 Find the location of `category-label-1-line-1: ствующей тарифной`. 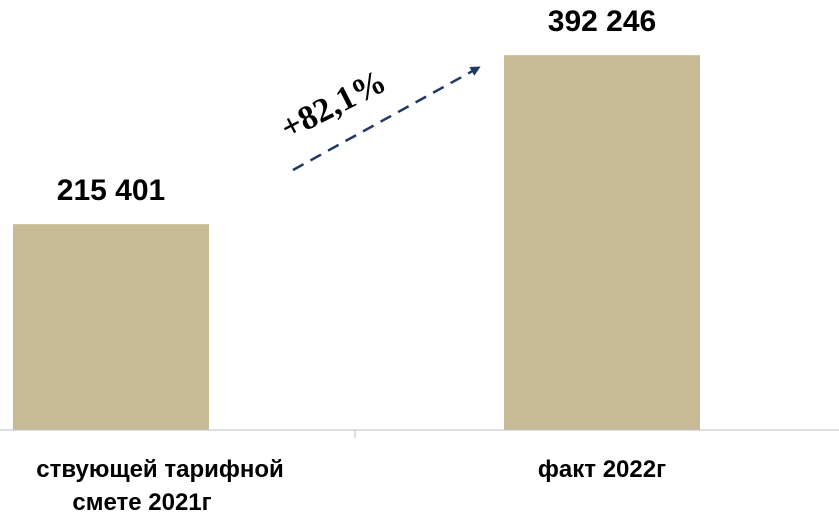

category-label-1-line-1: ствующей тарифной is located at coordinates (160, 469).